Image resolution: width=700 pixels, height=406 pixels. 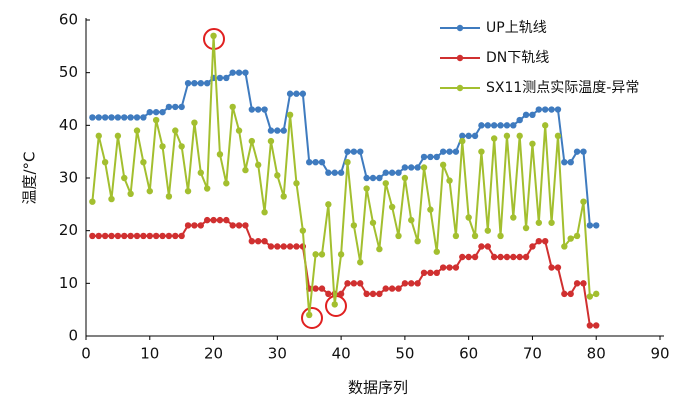 What do you see at coordinates (213, 354) in the screenshot?
I see `x-tick-label: 20` at bounding box center [213, 354].